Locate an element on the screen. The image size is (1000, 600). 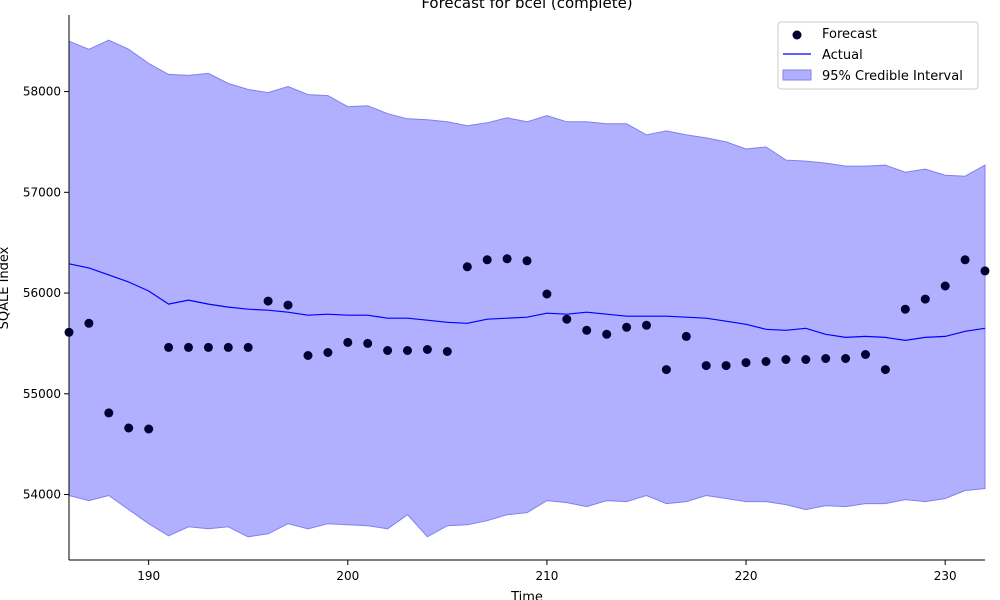
legend-interval-label: 95% Credible Interval is located at coordinates (892, 76).